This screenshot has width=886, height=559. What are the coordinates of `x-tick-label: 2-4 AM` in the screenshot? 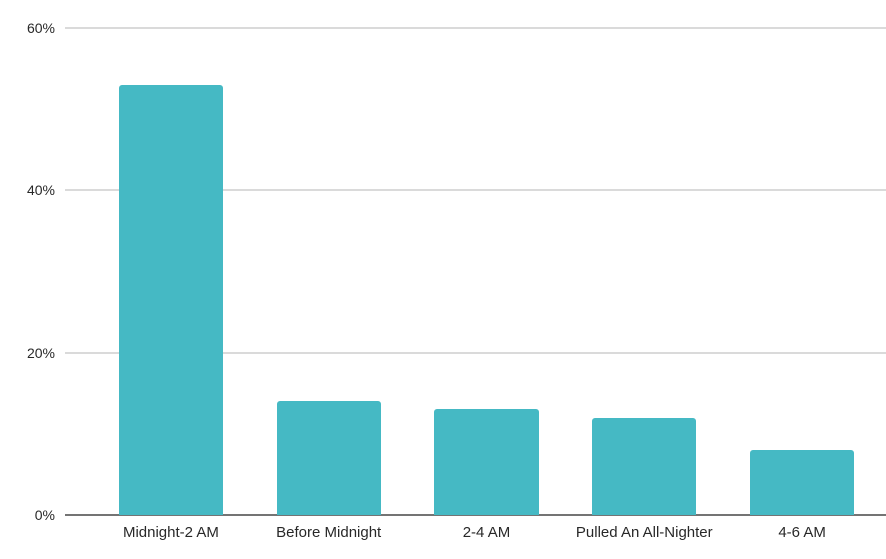 It's located at (486, 532).